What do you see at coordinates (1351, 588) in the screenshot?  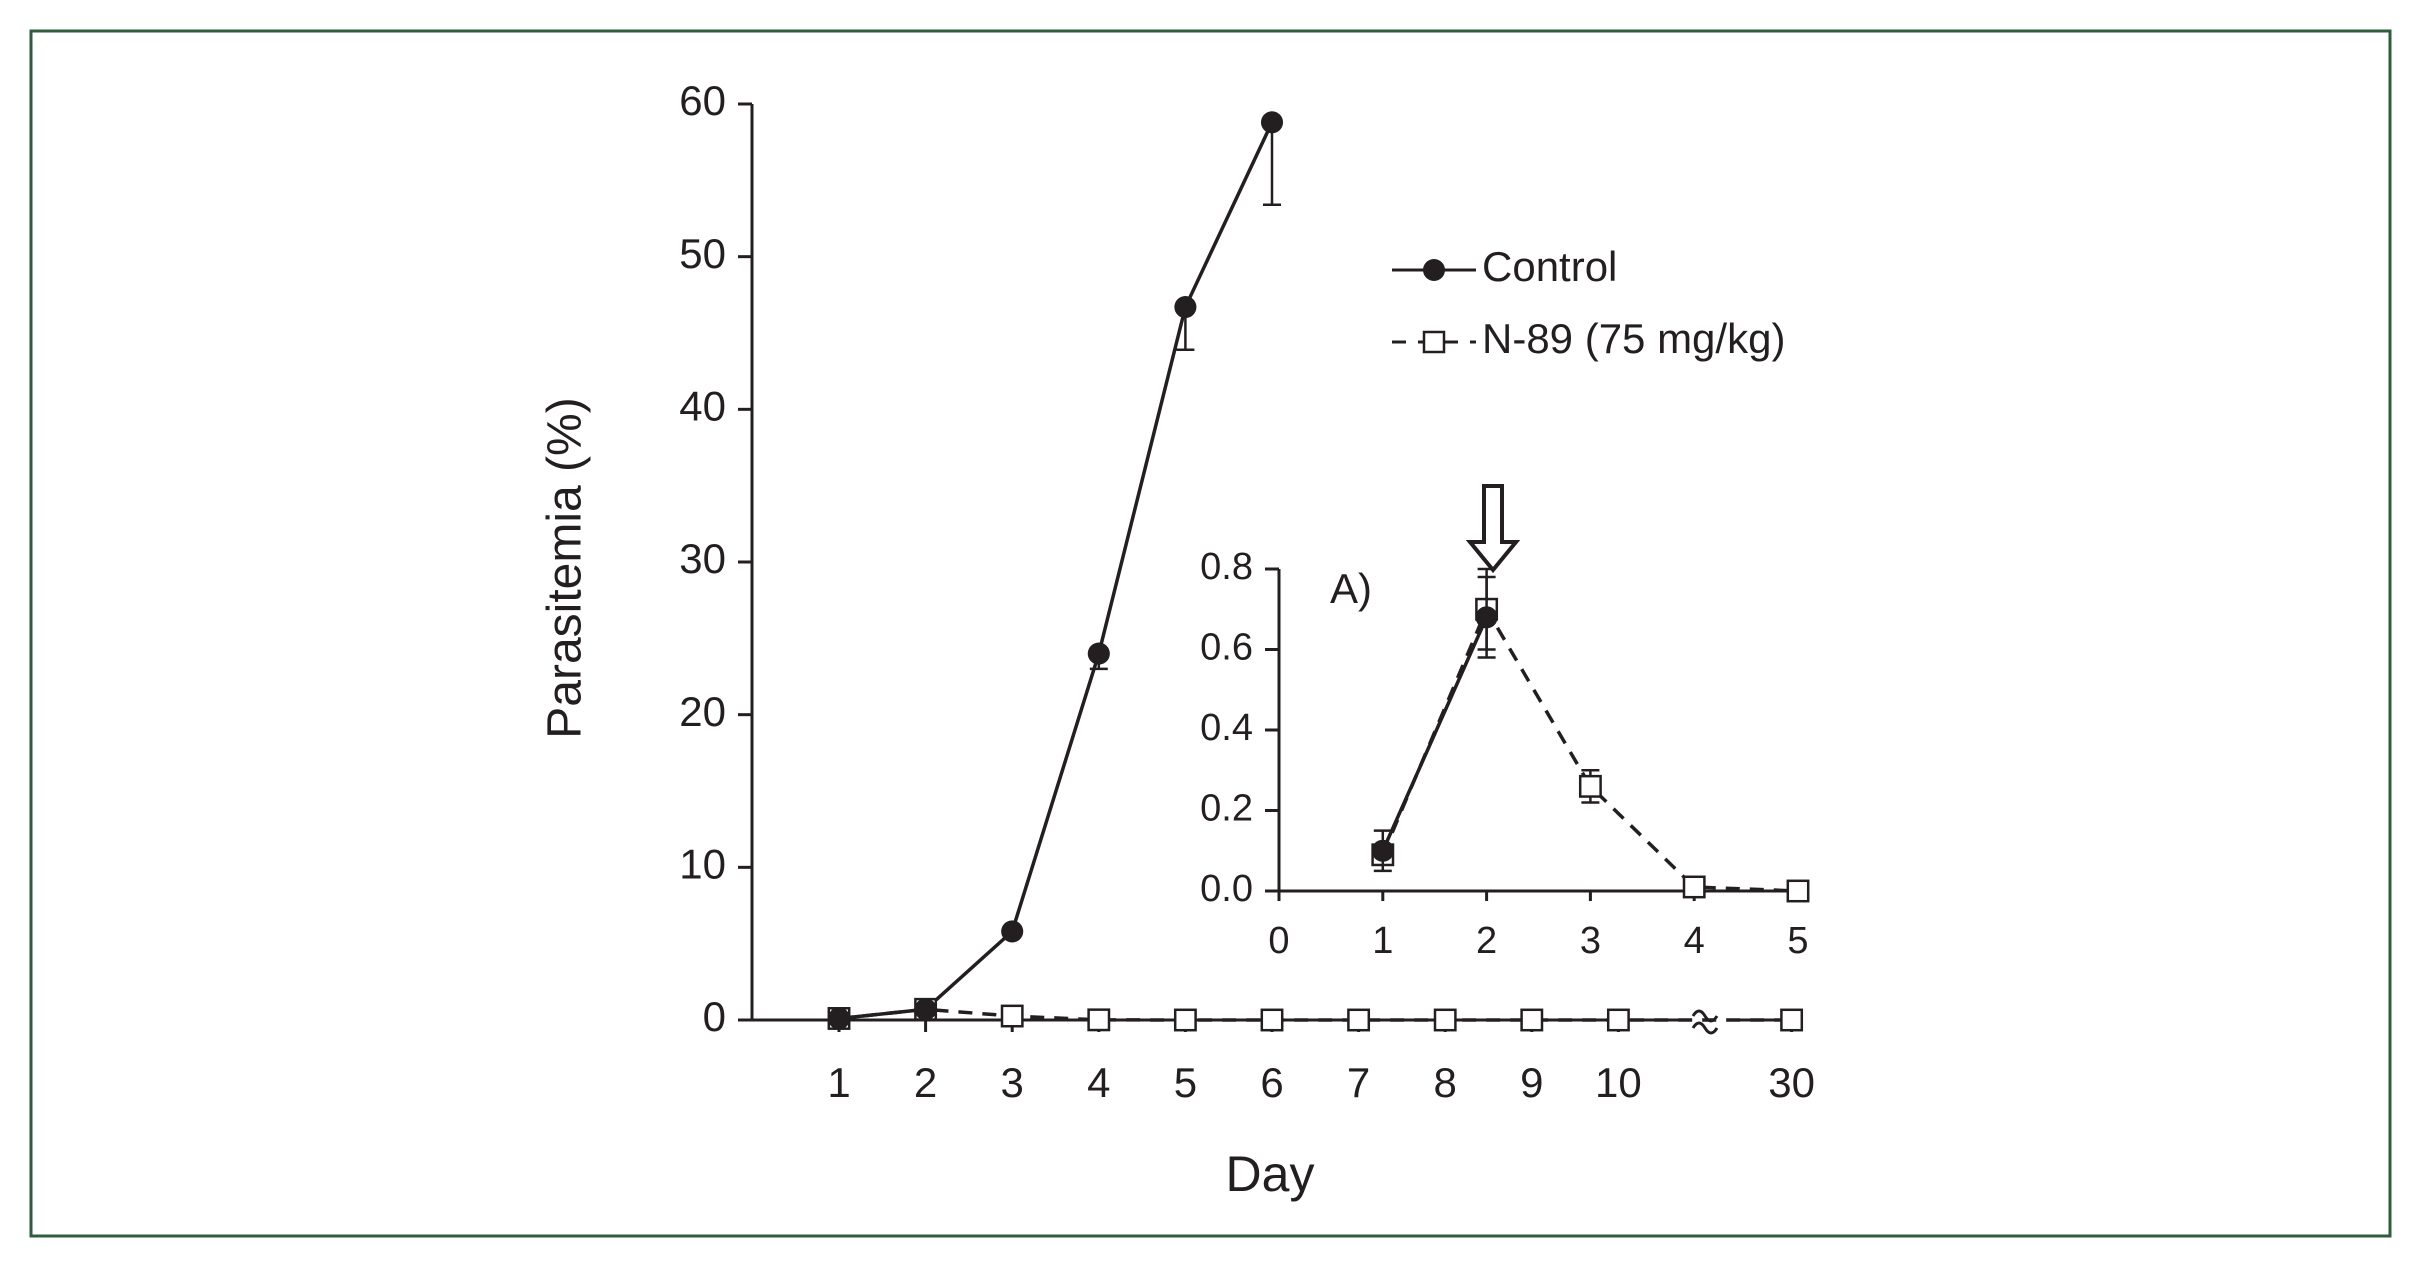 I see `inset-label: A)` at bounding box center [1351, 588].